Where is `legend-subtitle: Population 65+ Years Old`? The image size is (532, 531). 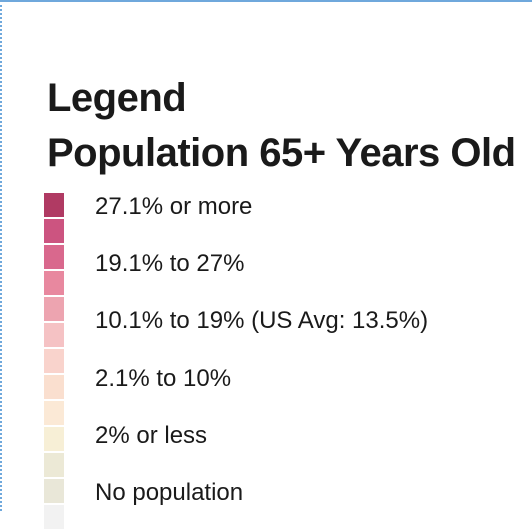
legend-subtitle: Population 65+ Years Old is located at coordinates (281, 153).